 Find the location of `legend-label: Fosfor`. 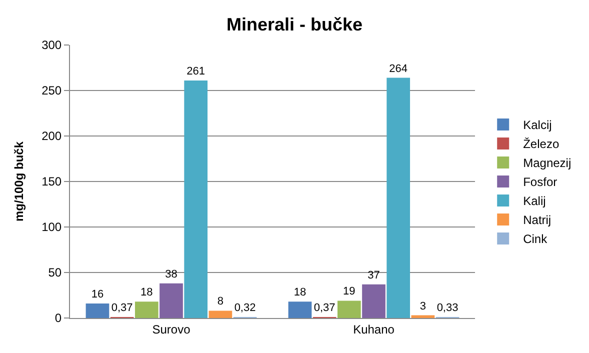

legend-label: Fosfor is located at coordinates (540, 182).